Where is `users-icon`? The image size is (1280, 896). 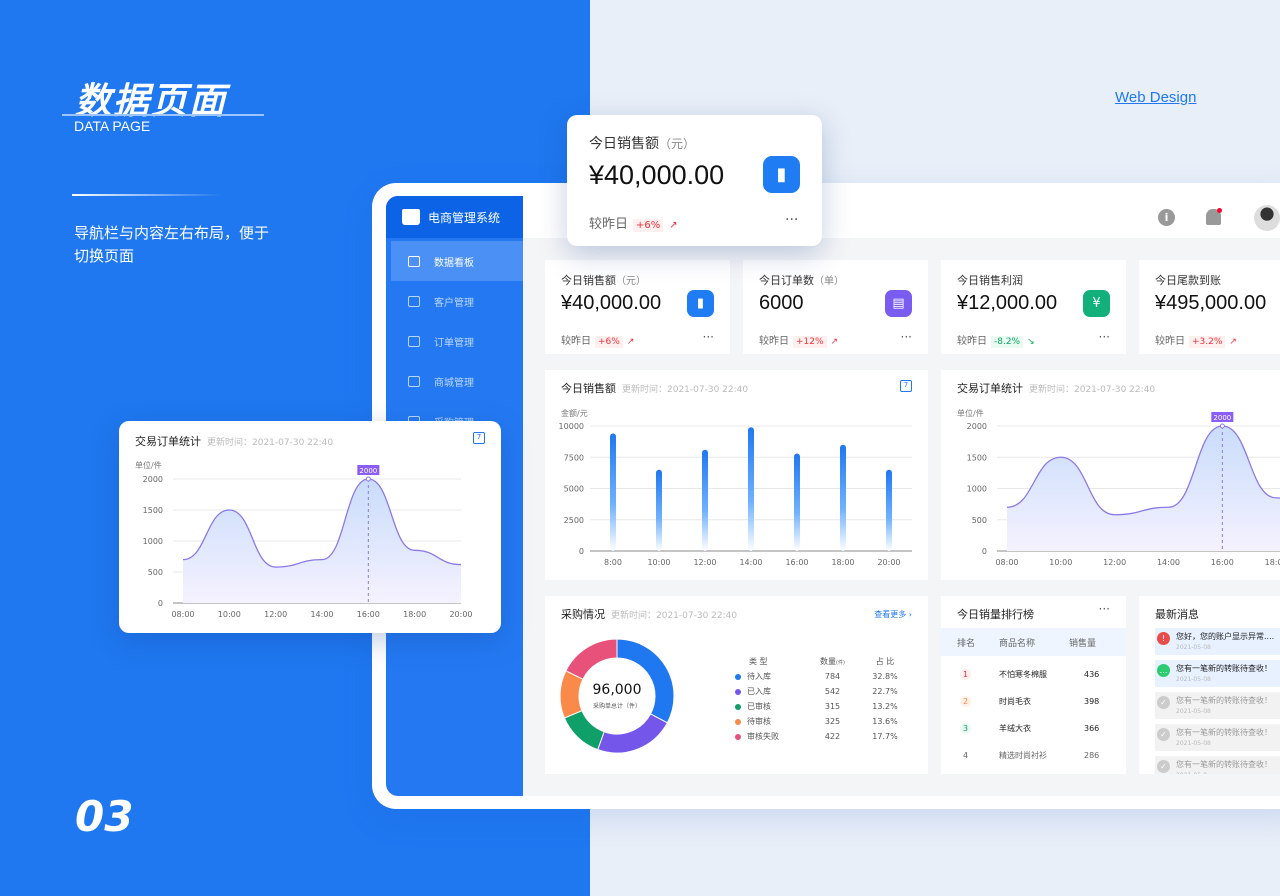
users-icon is located at coordinates (414, 301).